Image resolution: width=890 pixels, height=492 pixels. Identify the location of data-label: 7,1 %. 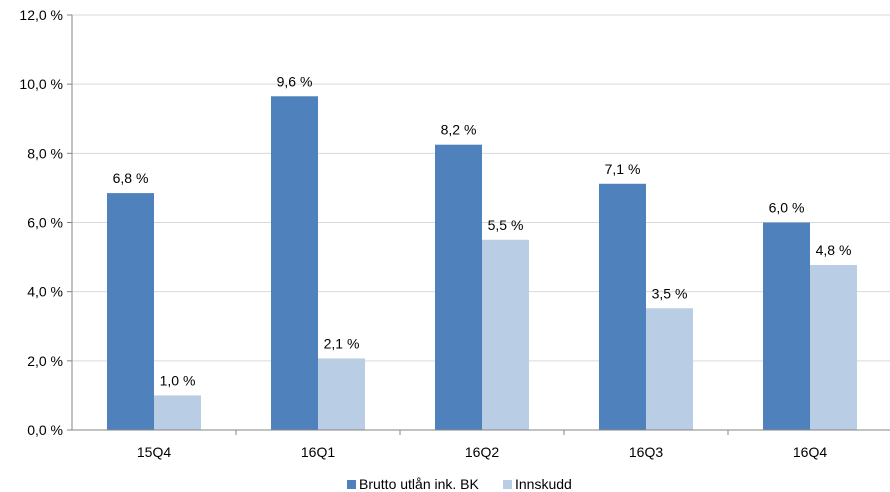
(623, 169).